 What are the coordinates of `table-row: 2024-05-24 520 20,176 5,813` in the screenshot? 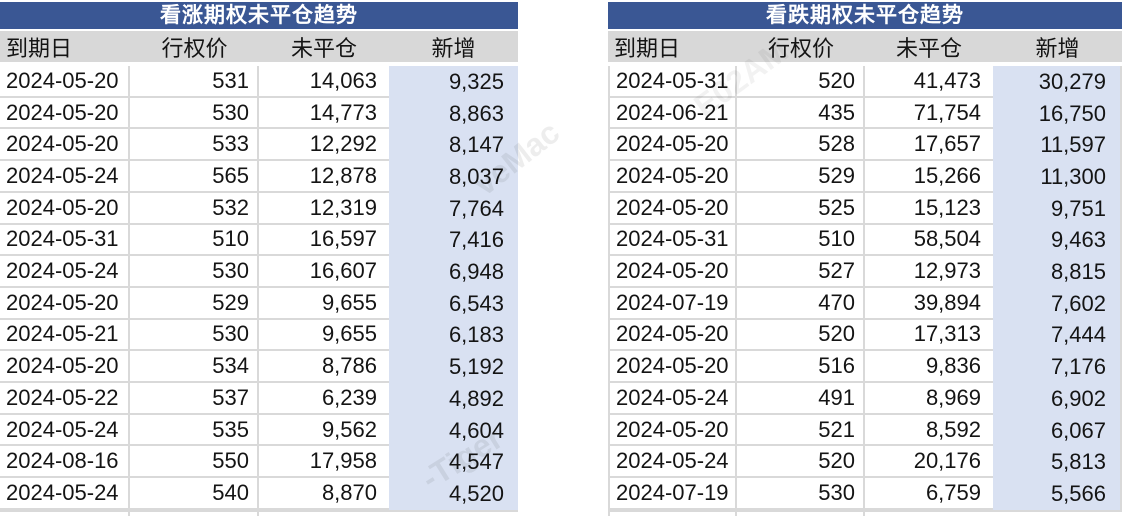 It's located at (865, 462).